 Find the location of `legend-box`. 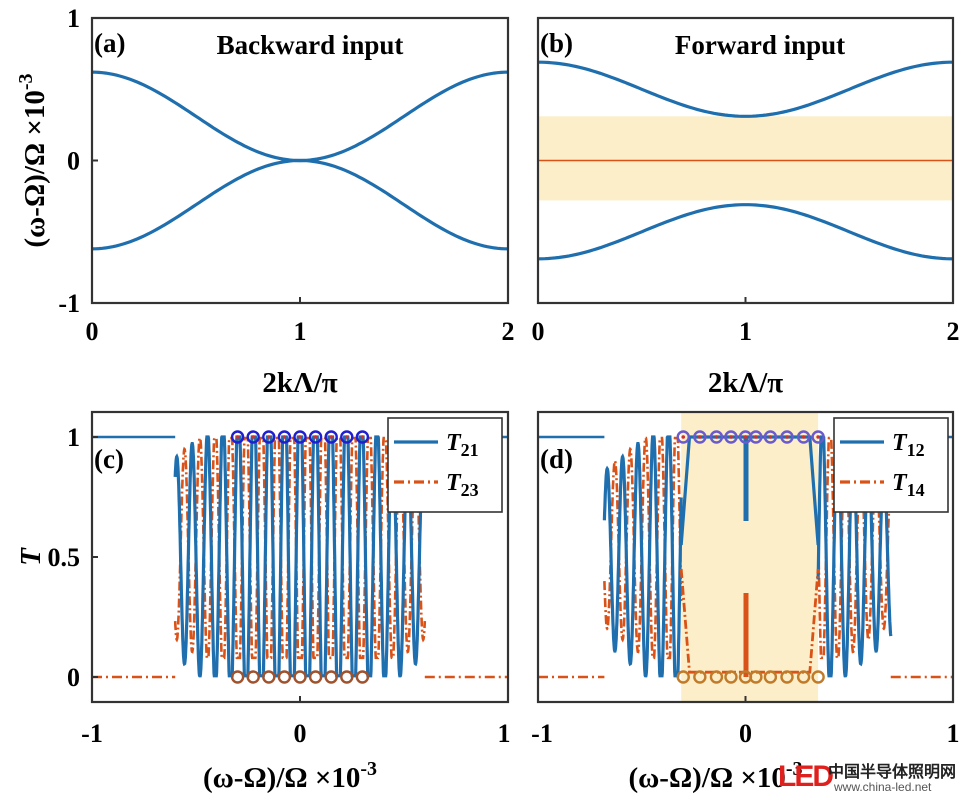

legend-box is located at coordinates (445, 465).